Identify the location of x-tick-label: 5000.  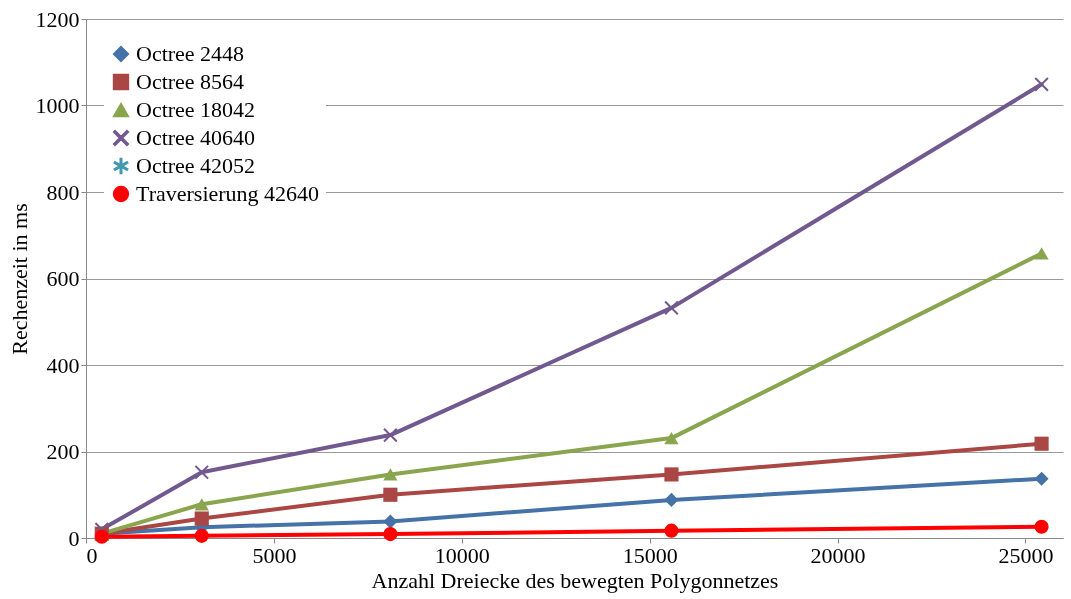
(274, 555).